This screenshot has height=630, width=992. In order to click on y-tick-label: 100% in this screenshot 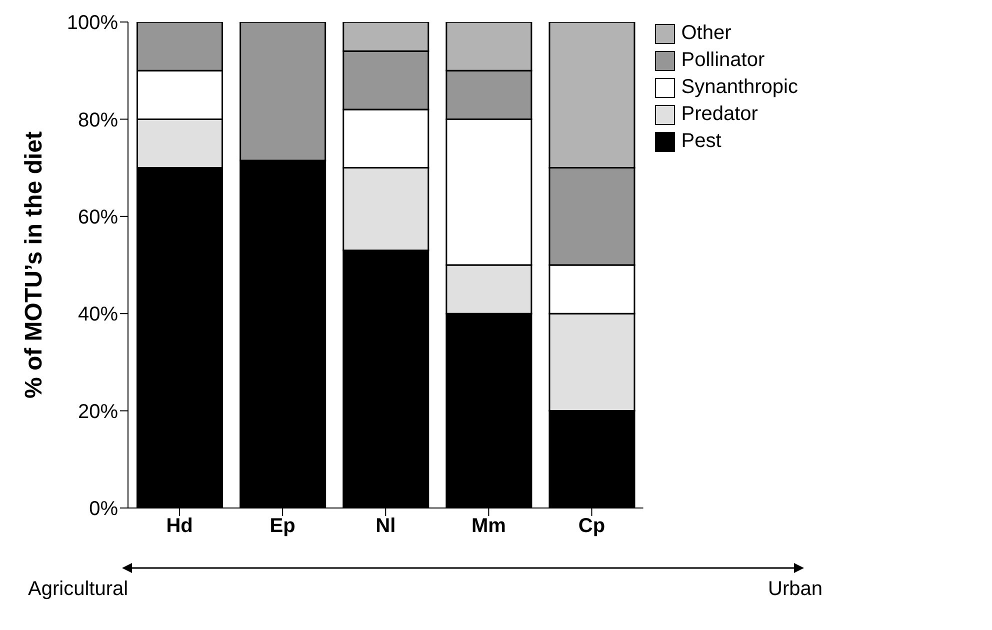, I will do `click(92, 23)`.